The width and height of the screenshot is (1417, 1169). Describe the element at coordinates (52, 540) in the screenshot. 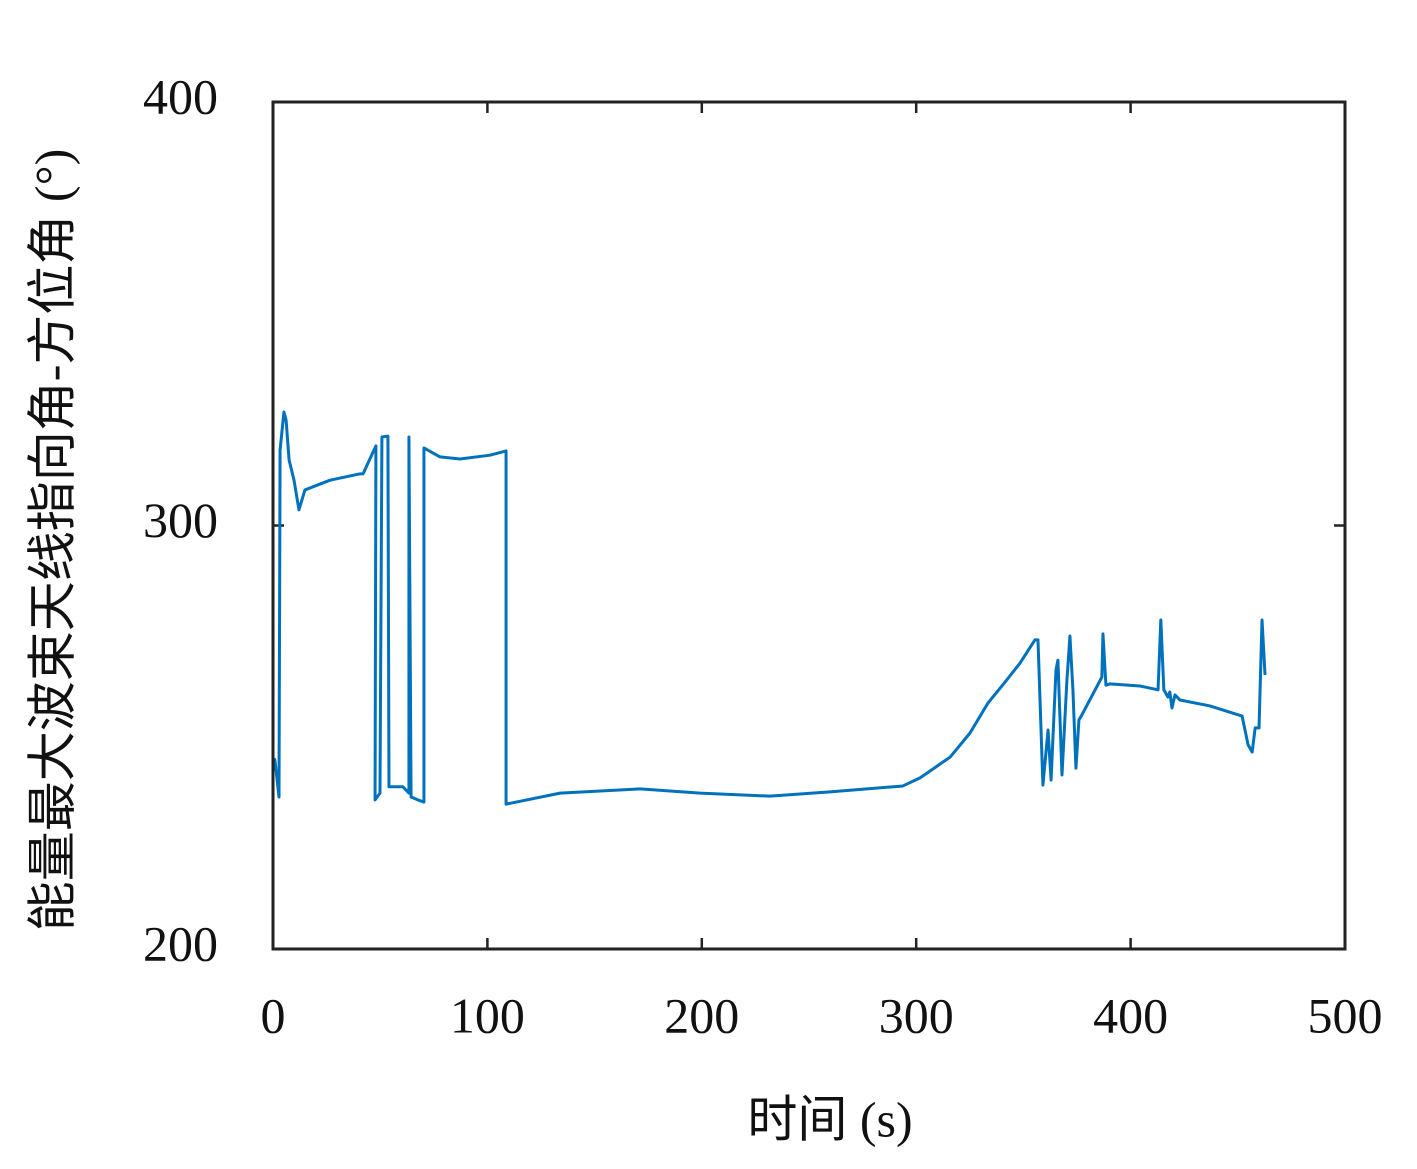

I see `y-axis-label: 能量最大波束天线指向角-方位角 (°)` at that location.